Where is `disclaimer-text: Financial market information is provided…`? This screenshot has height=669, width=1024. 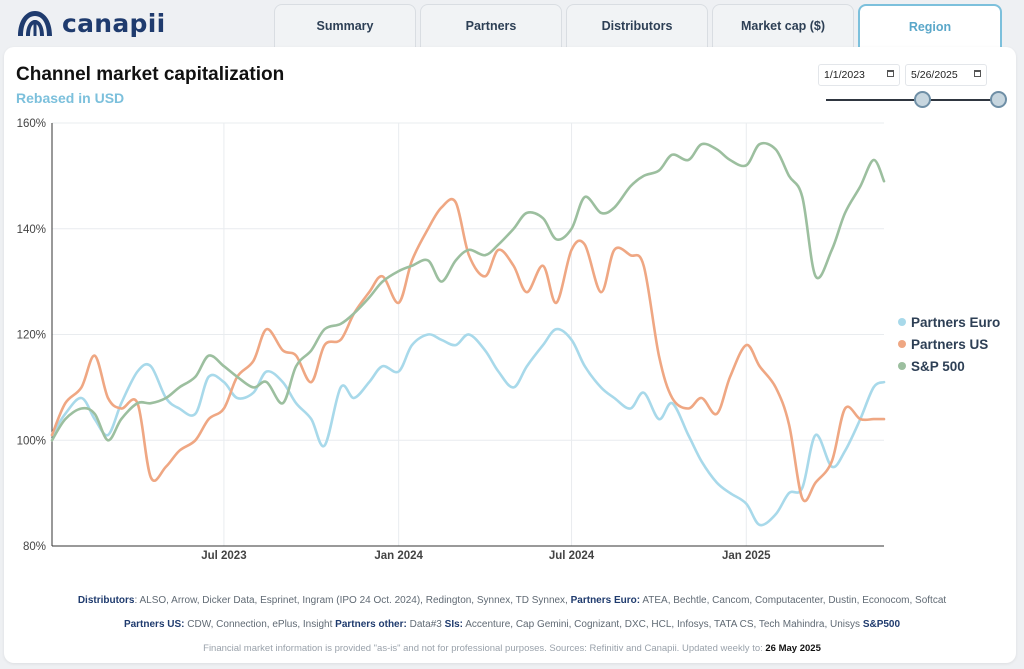 disclaimer-text: Financial market information is provided… is located at coordinates (483, 648).